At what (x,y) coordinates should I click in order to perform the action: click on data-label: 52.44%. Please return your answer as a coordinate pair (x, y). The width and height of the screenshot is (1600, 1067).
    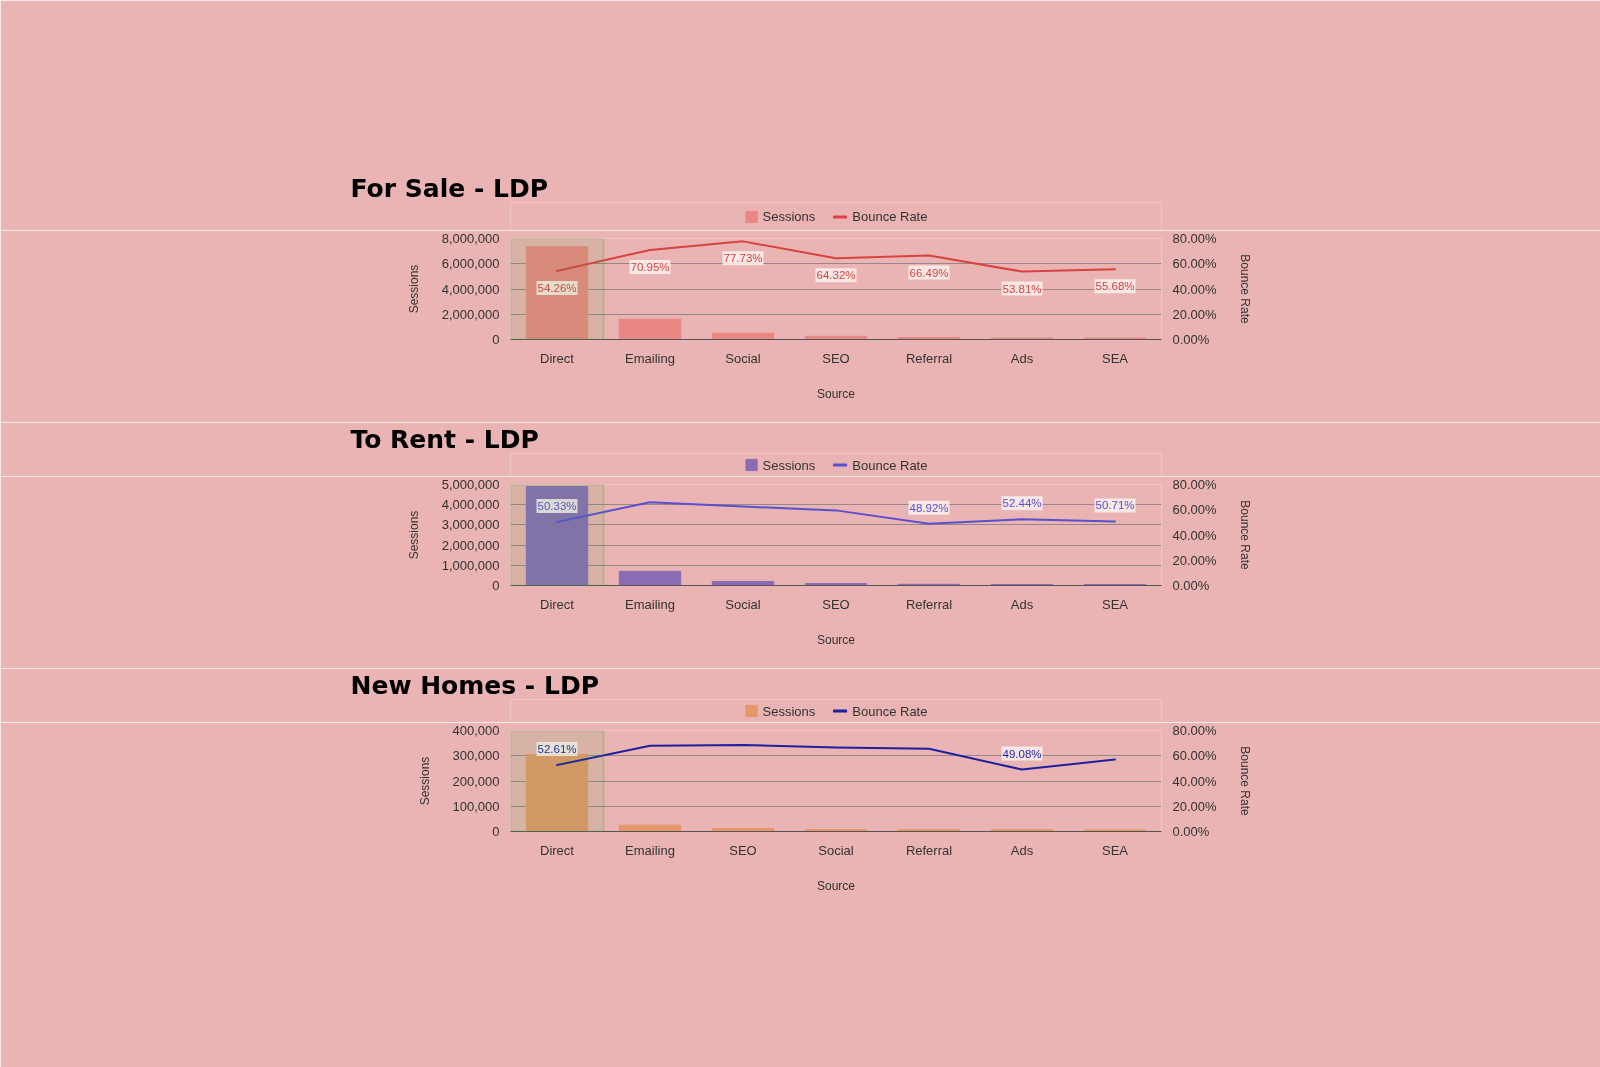
    Looking at the image, I should click on (1022, 503).